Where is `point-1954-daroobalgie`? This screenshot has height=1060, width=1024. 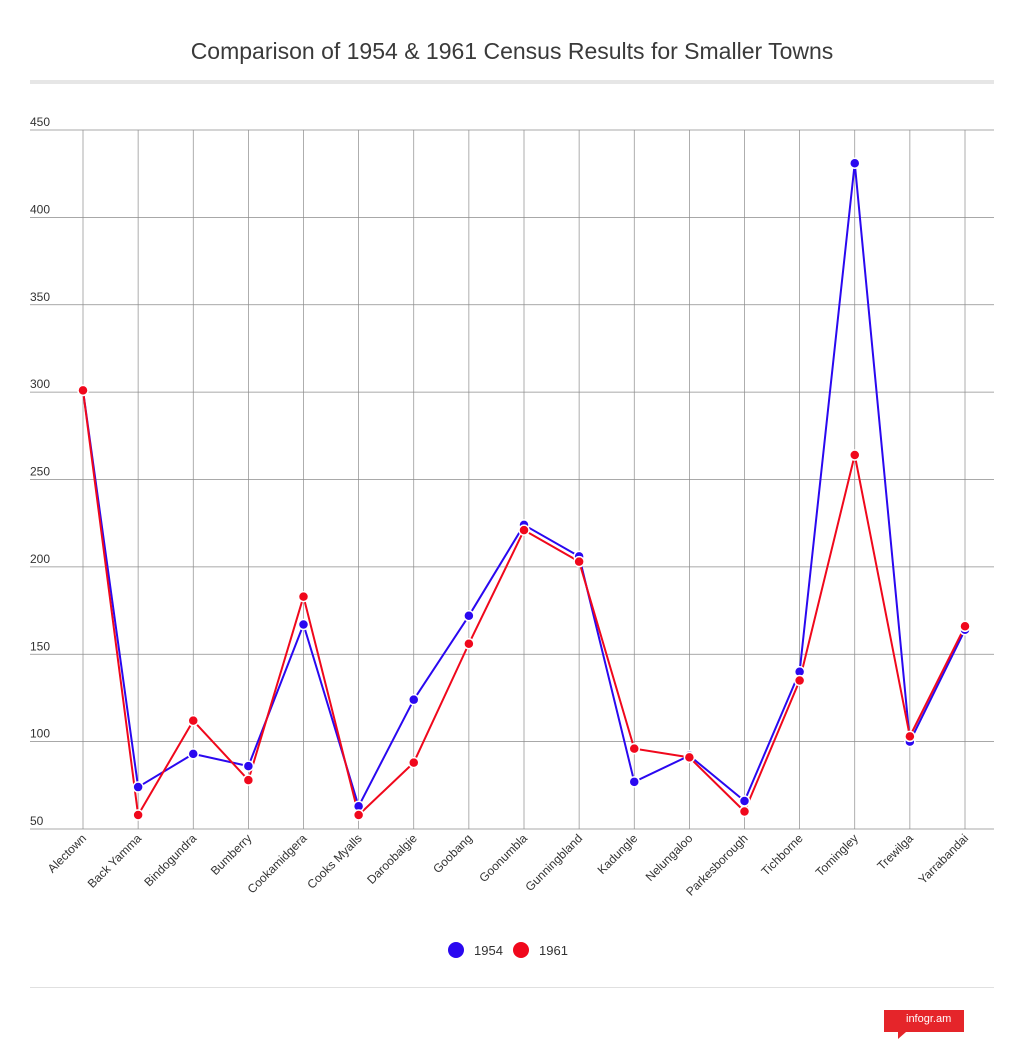 point-1954-daroobalgie is located at coordinates (414, 699).